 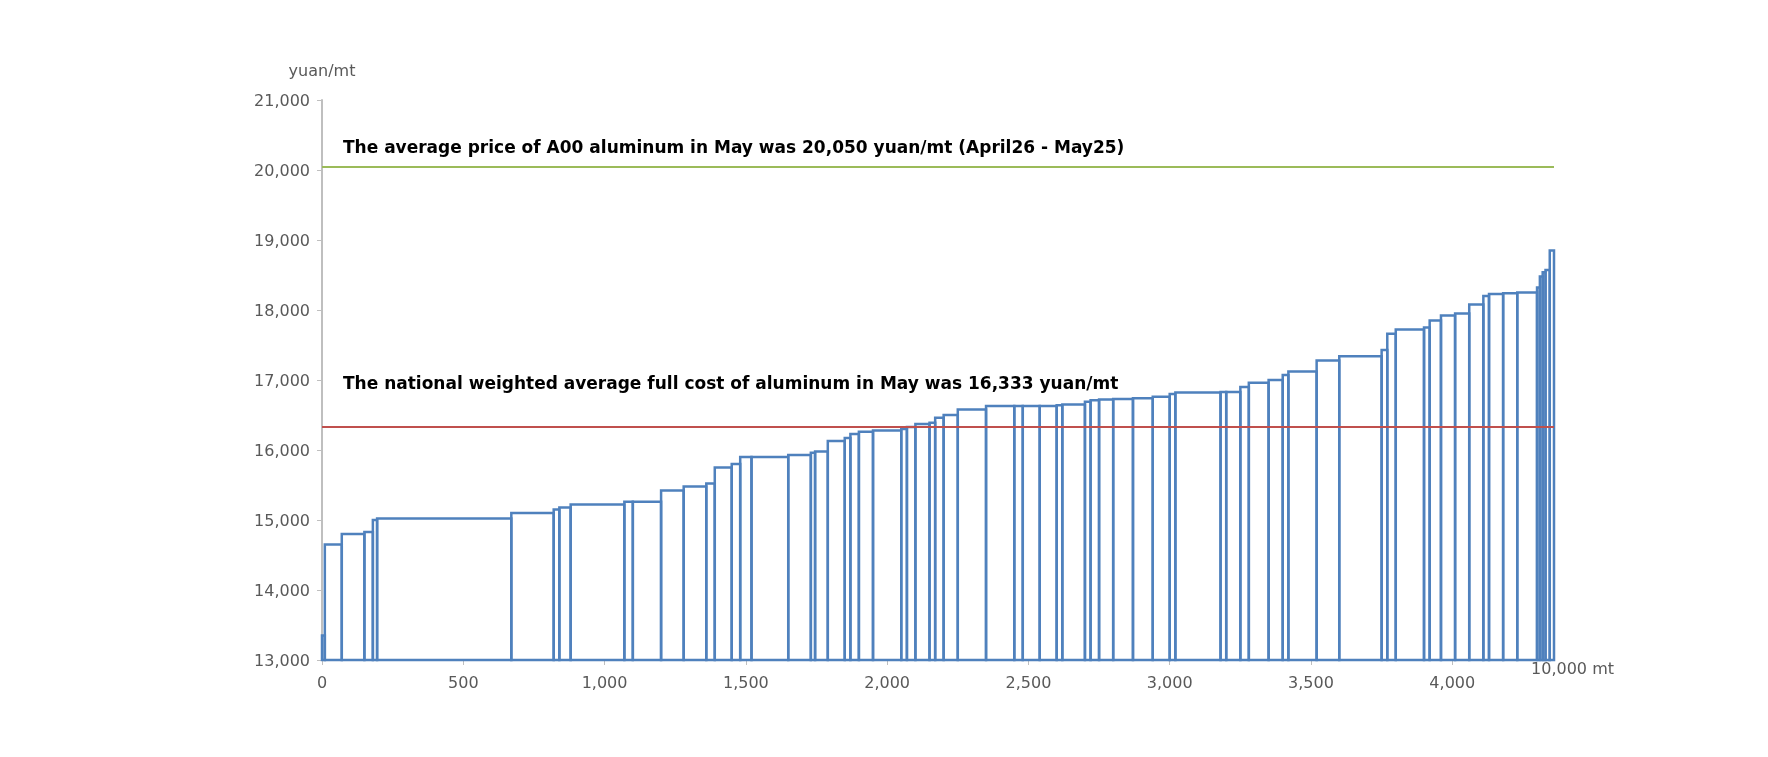 What do you see at coordinates (1028, 682) in the screenshot?
I see `x-tick-label: 2,500` at bounding box center [1028, 682].